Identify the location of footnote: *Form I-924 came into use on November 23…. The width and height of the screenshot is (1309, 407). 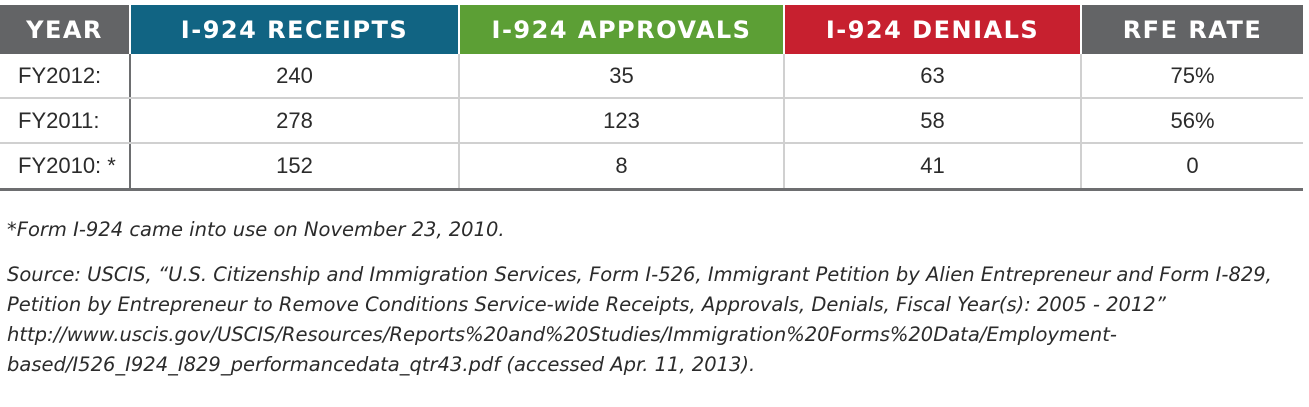
(256, 229).